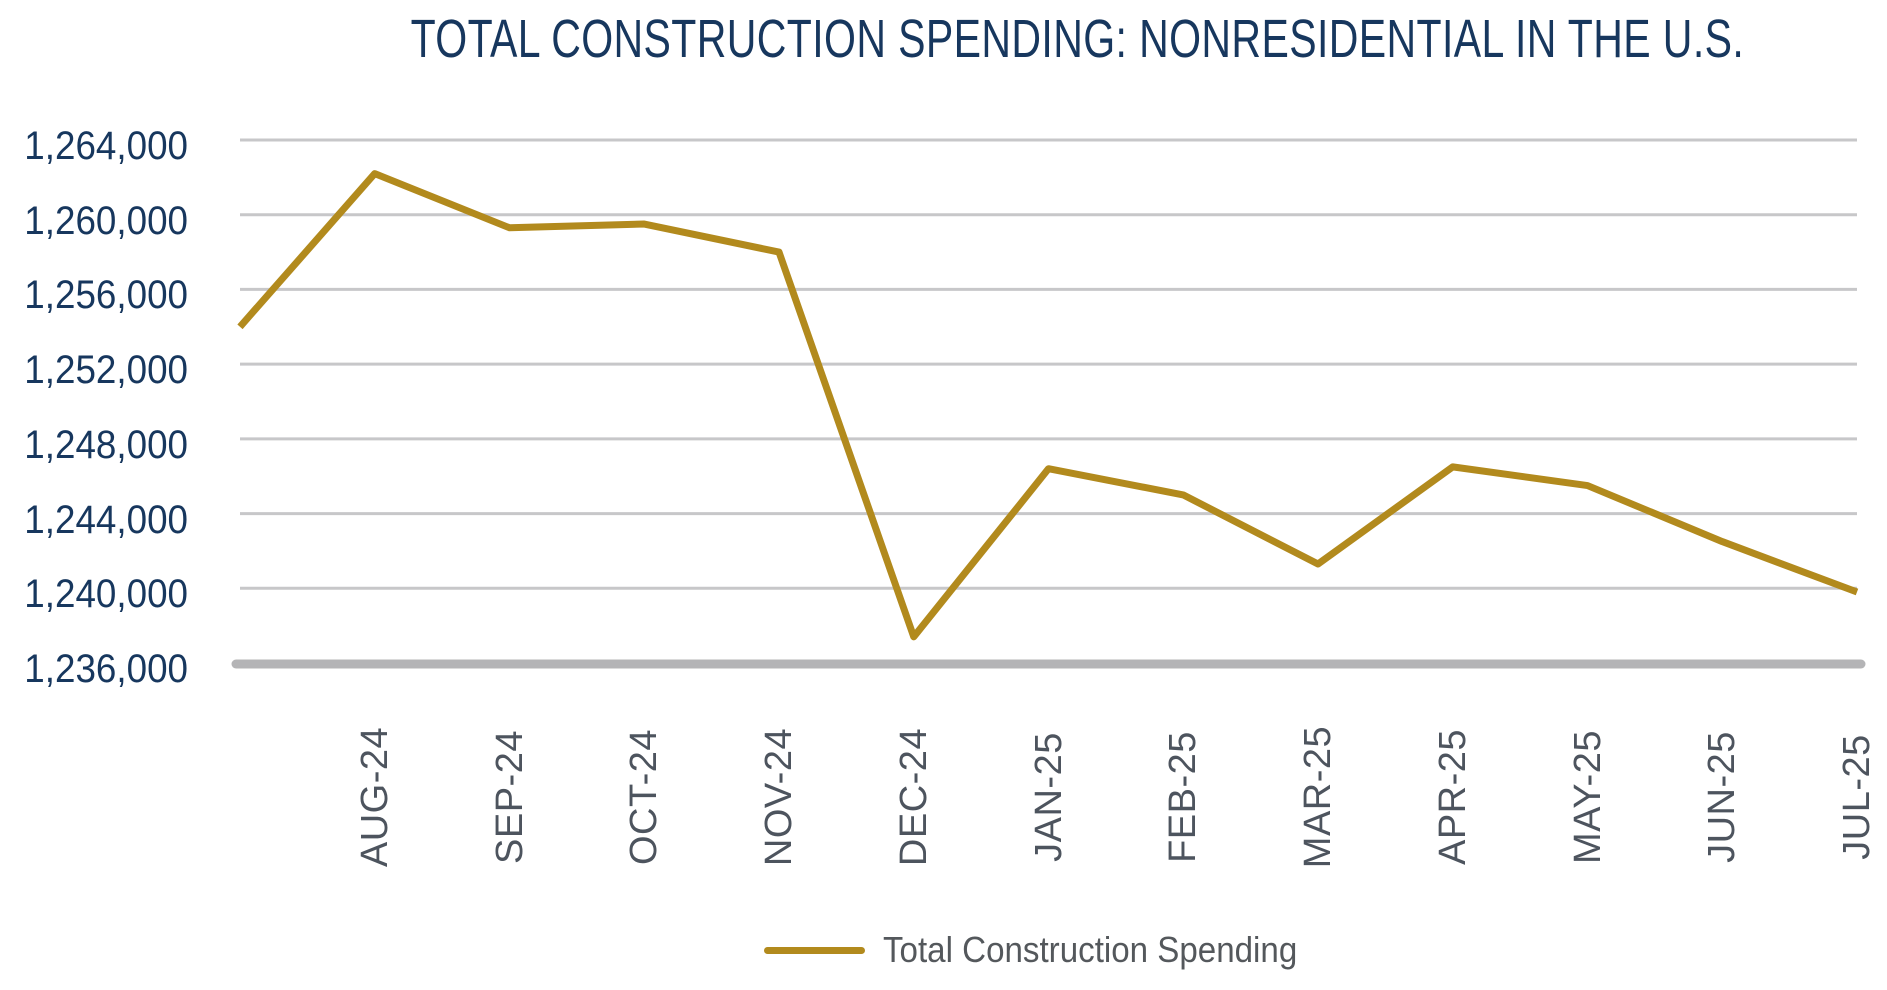 The image size is (1887, 990). What do you see at coordinates (106, 519) in the screenshot?
I see `y-axis-tick-label: 1,244,000` at bounding box center [106, 519].